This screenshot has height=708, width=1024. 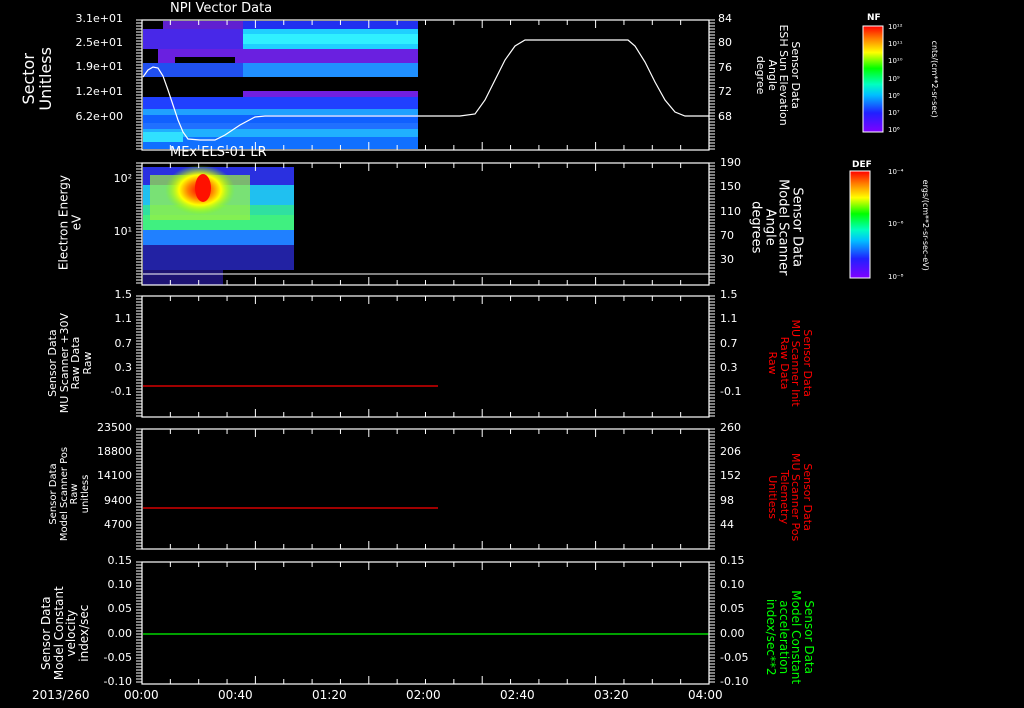 What do you see at coordinates (731, 391) in the screenshot?
I see `panel-3-right-ytick: -0.1` at bounding box center [731, 391].